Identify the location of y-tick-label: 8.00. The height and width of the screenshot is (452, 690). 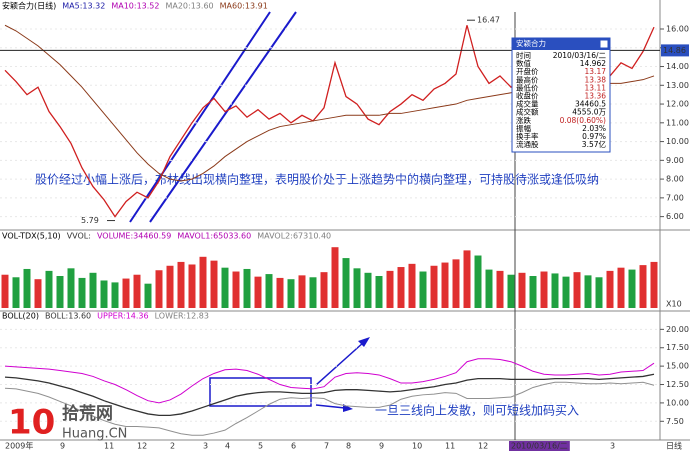
(675, 179).